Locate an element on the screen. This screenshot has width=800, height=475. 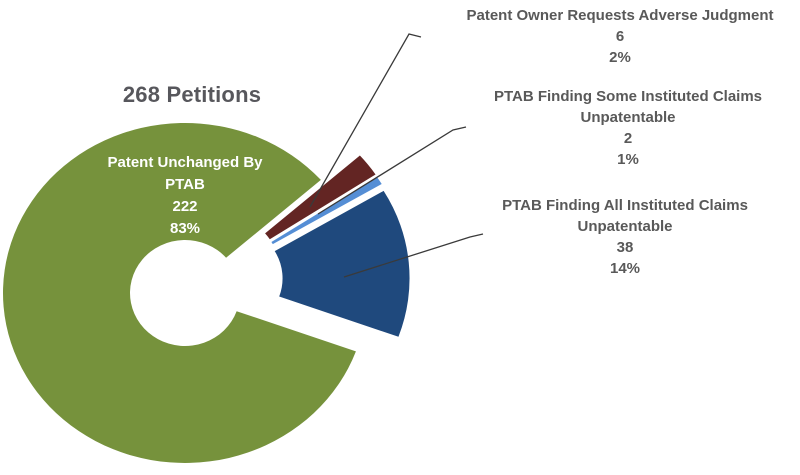
slice-label-line2: PTAB is located at coordinates (185, 184).